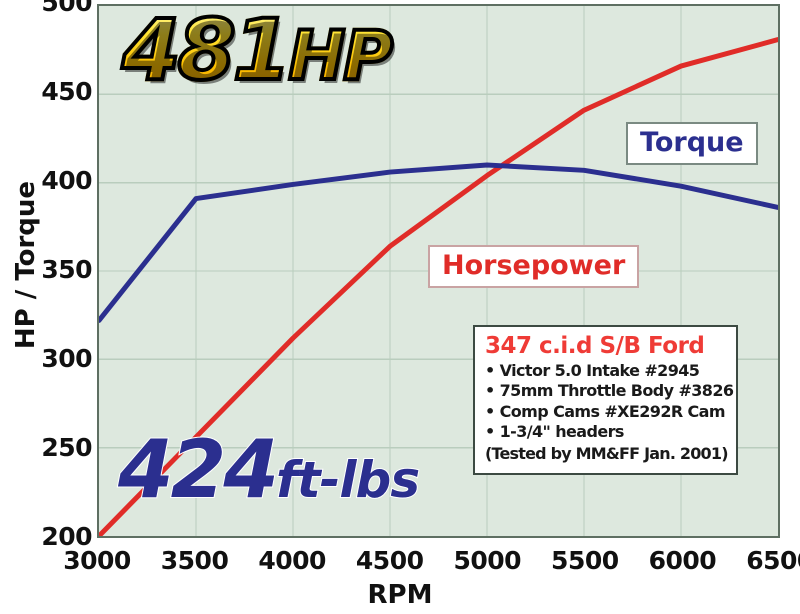 The image size is (800, 614). Describe the element at coordinates (198, 469) in the screenshot. I see `peak-torque-value: 424` at that location.